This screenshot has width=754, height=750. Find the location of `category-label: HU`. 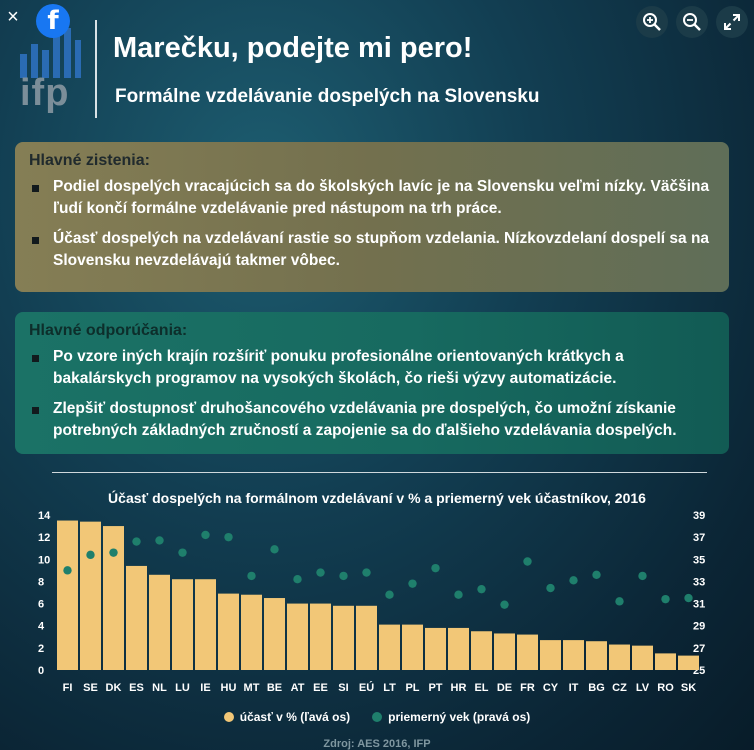

category-label: HU is located at coordinates (229, 688).